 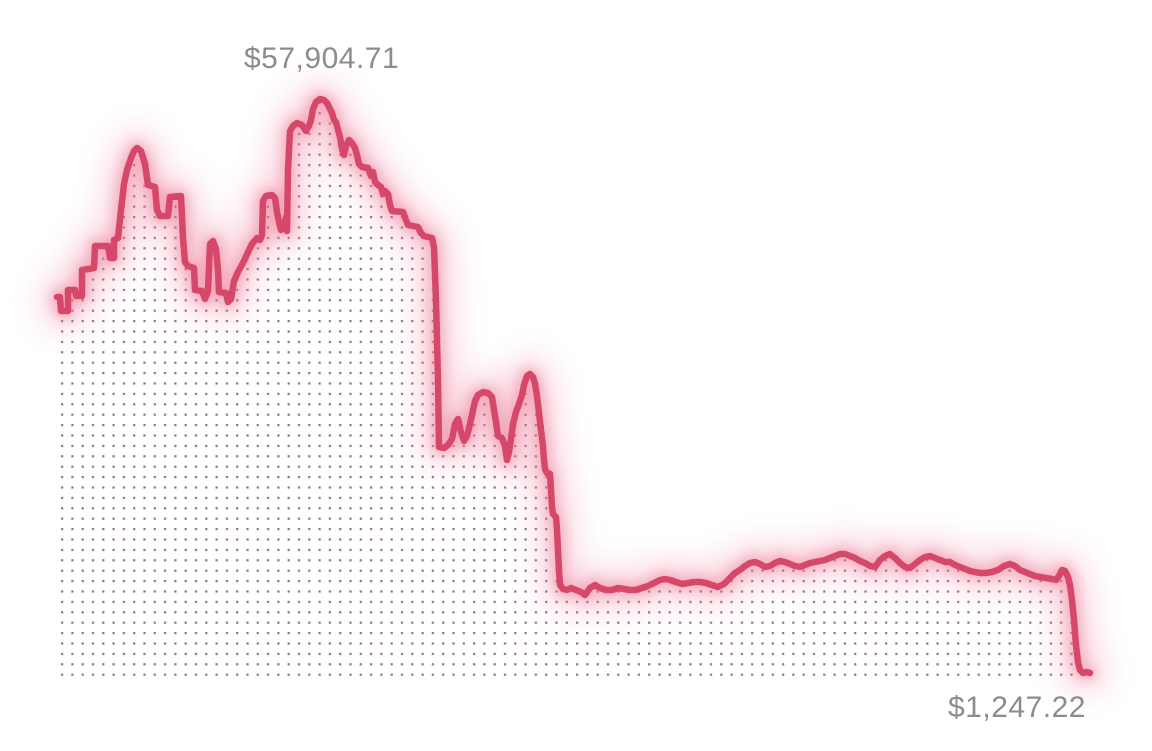 What do you see at coordinates (322, 58) in the screenshot?
I see `peak-price-label: $57,904.71` at bounding box center [322, 58].